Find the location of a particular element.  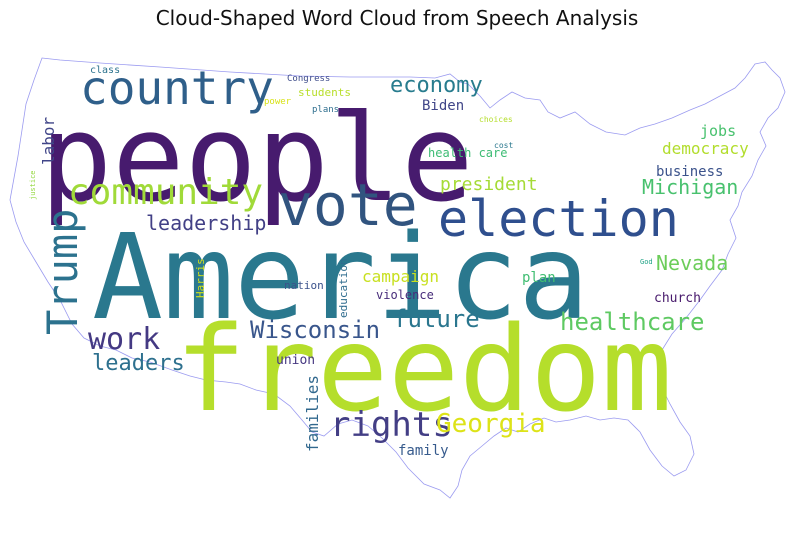

word-nation: nation is located at coordinates (304, 285).